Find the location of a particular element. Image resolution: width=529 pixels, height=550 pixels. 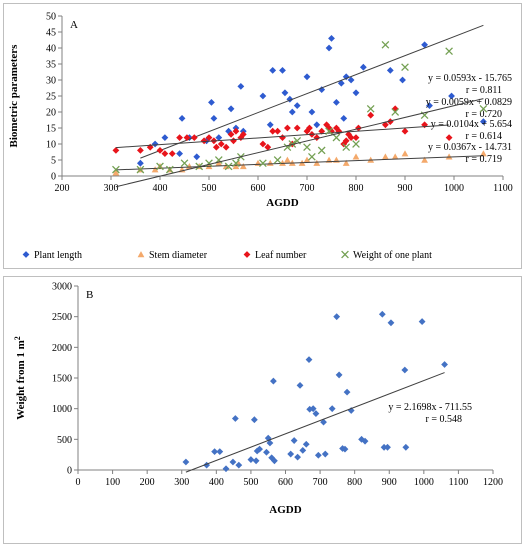

x-tick-label: 0 is located at coordinates (78, 482).